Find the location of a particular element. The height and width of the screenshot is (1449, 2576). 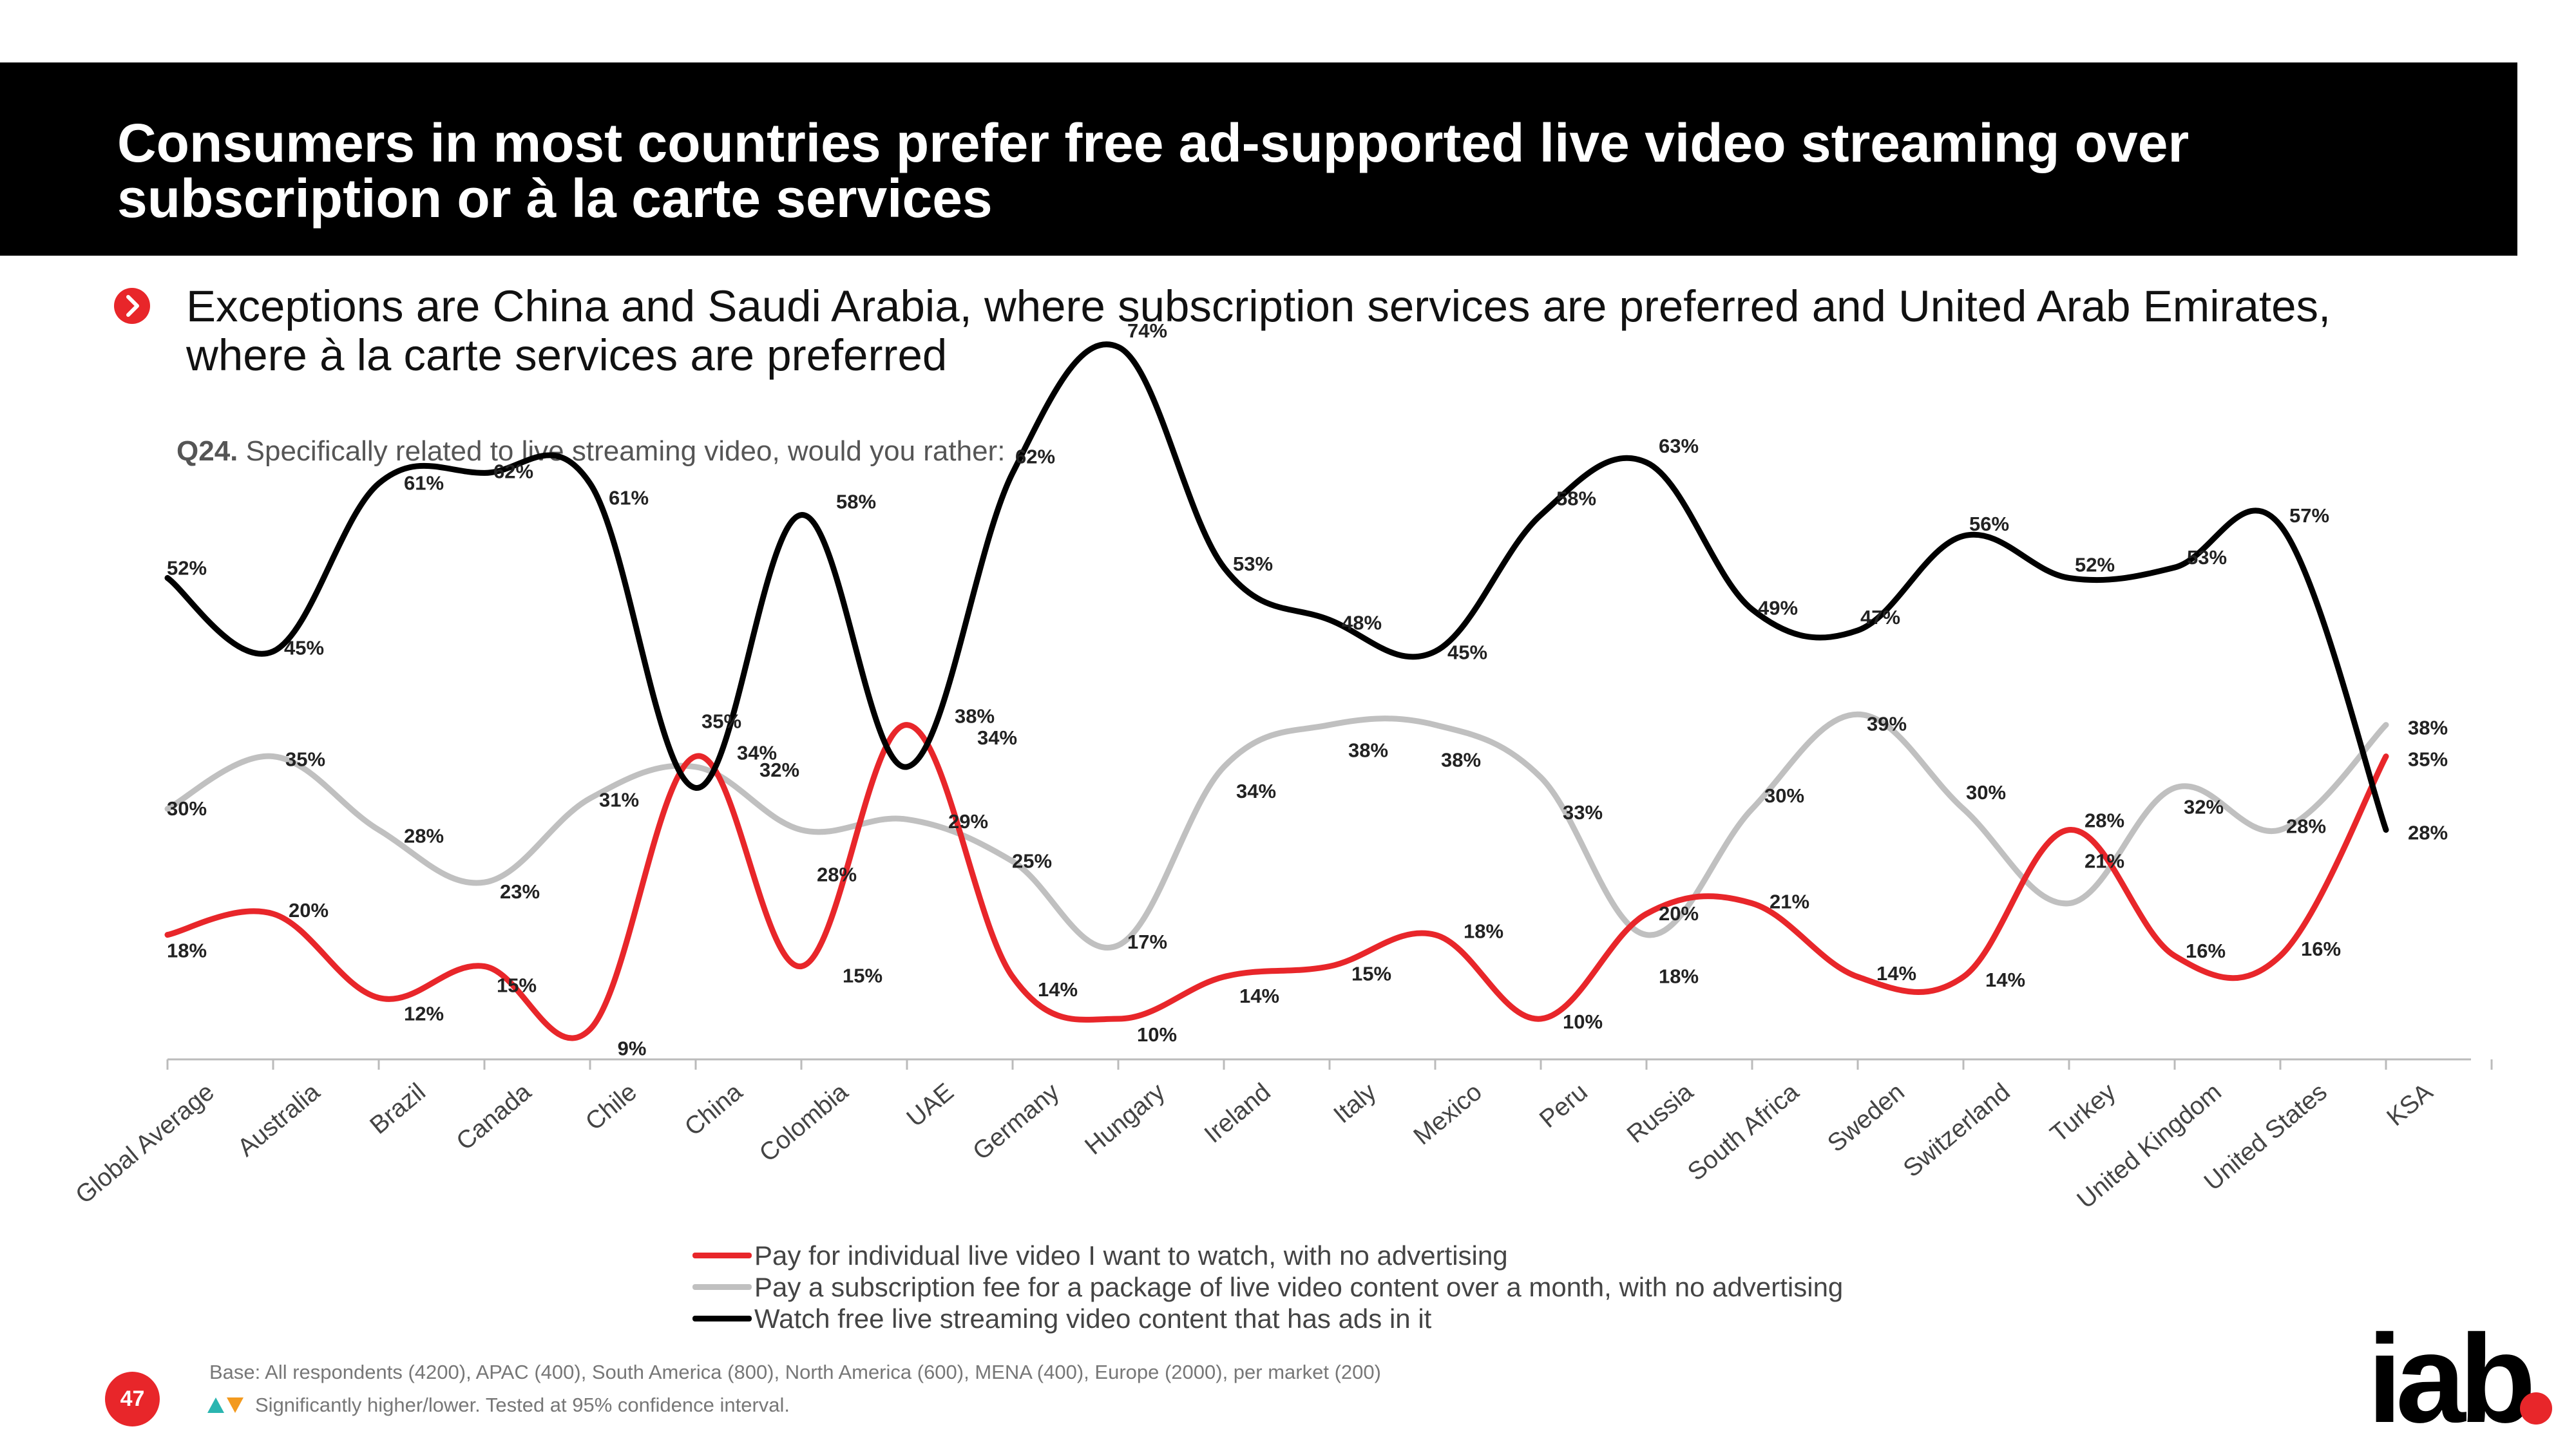

page-number: 47 is located at coordinates (132, 1399).